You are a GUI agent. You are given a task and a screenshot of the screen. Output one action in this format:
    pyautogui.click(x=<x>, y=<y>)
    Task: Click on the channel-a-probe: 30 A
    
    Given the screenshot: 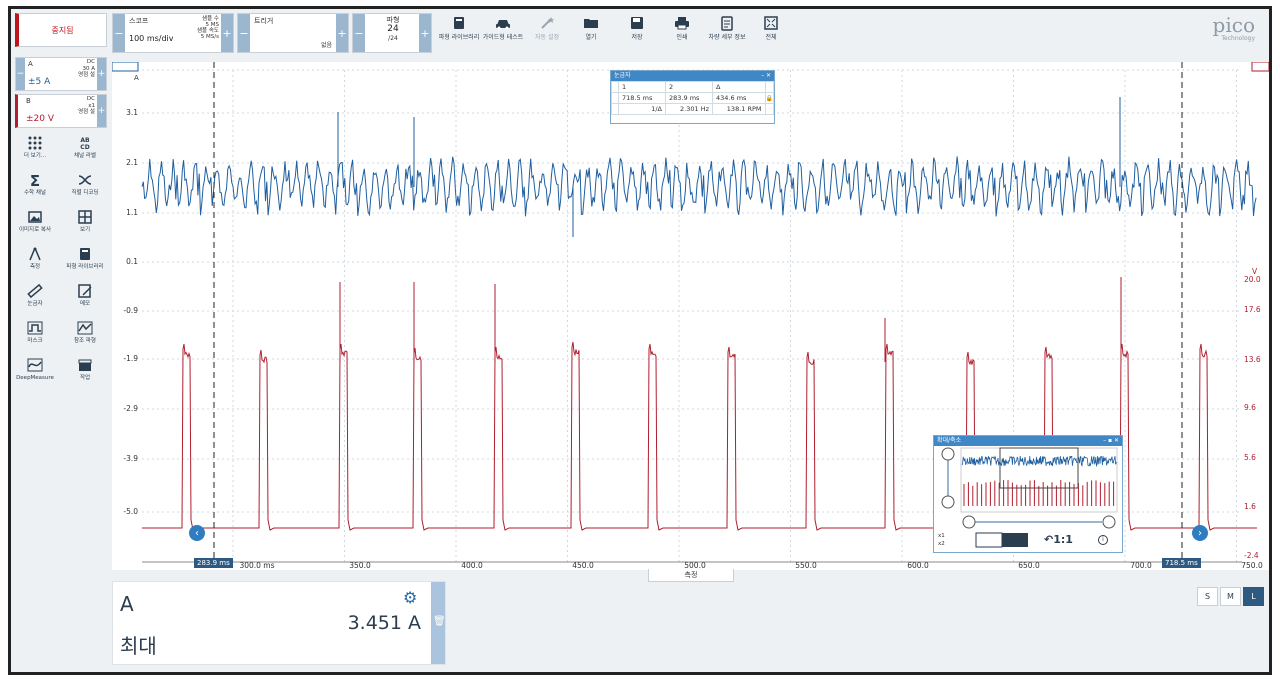 What is the action you would take?
    pyautogui.click(x=88, y=68)
    